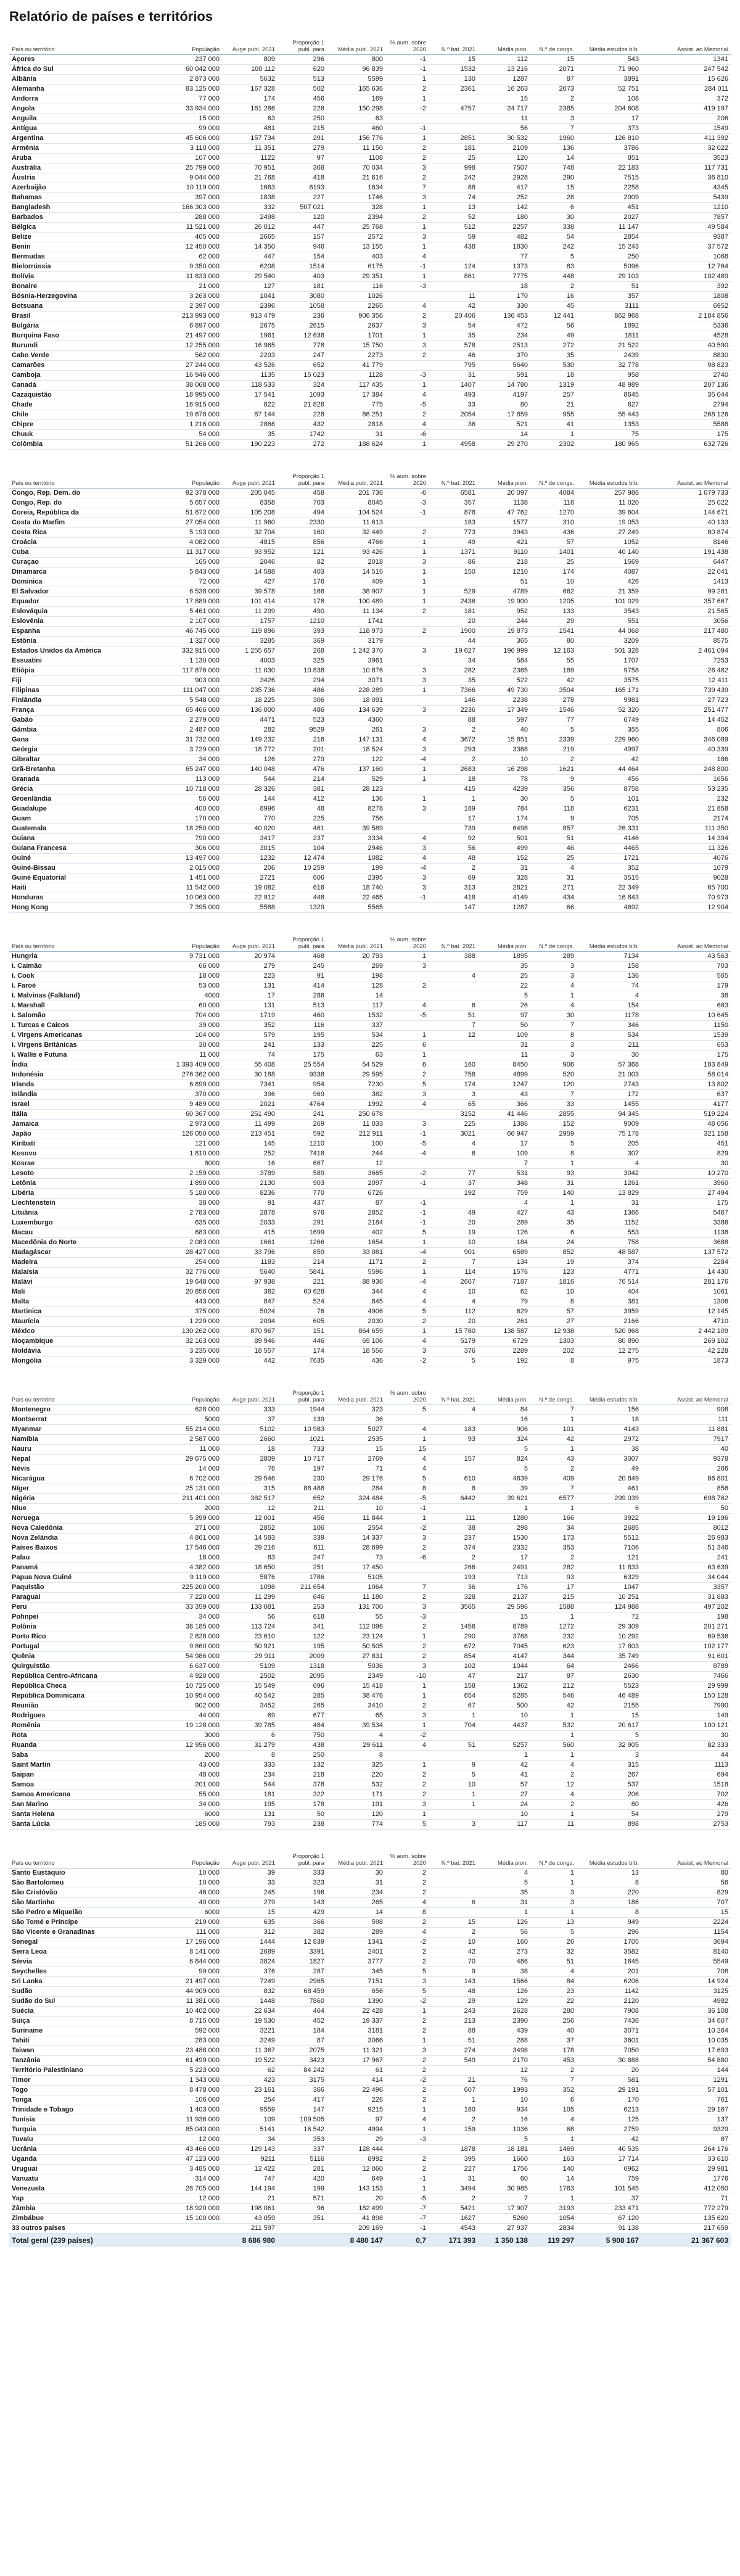 This screenshot has height=2576, width=740. I want to click on stat-cell: 522, so click(504, 681).